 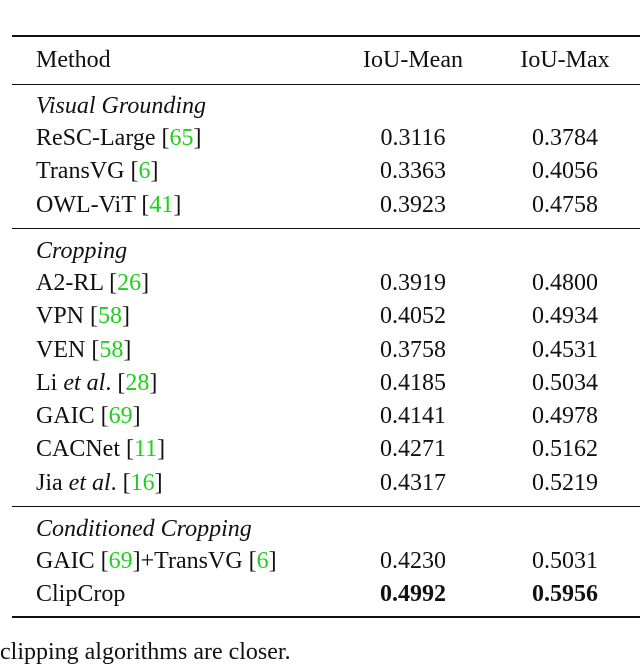 What do you see at coordinates (413, 561) in the screenshot?
I see `value-cell: 0.4230` at bounding box center [413, 561].